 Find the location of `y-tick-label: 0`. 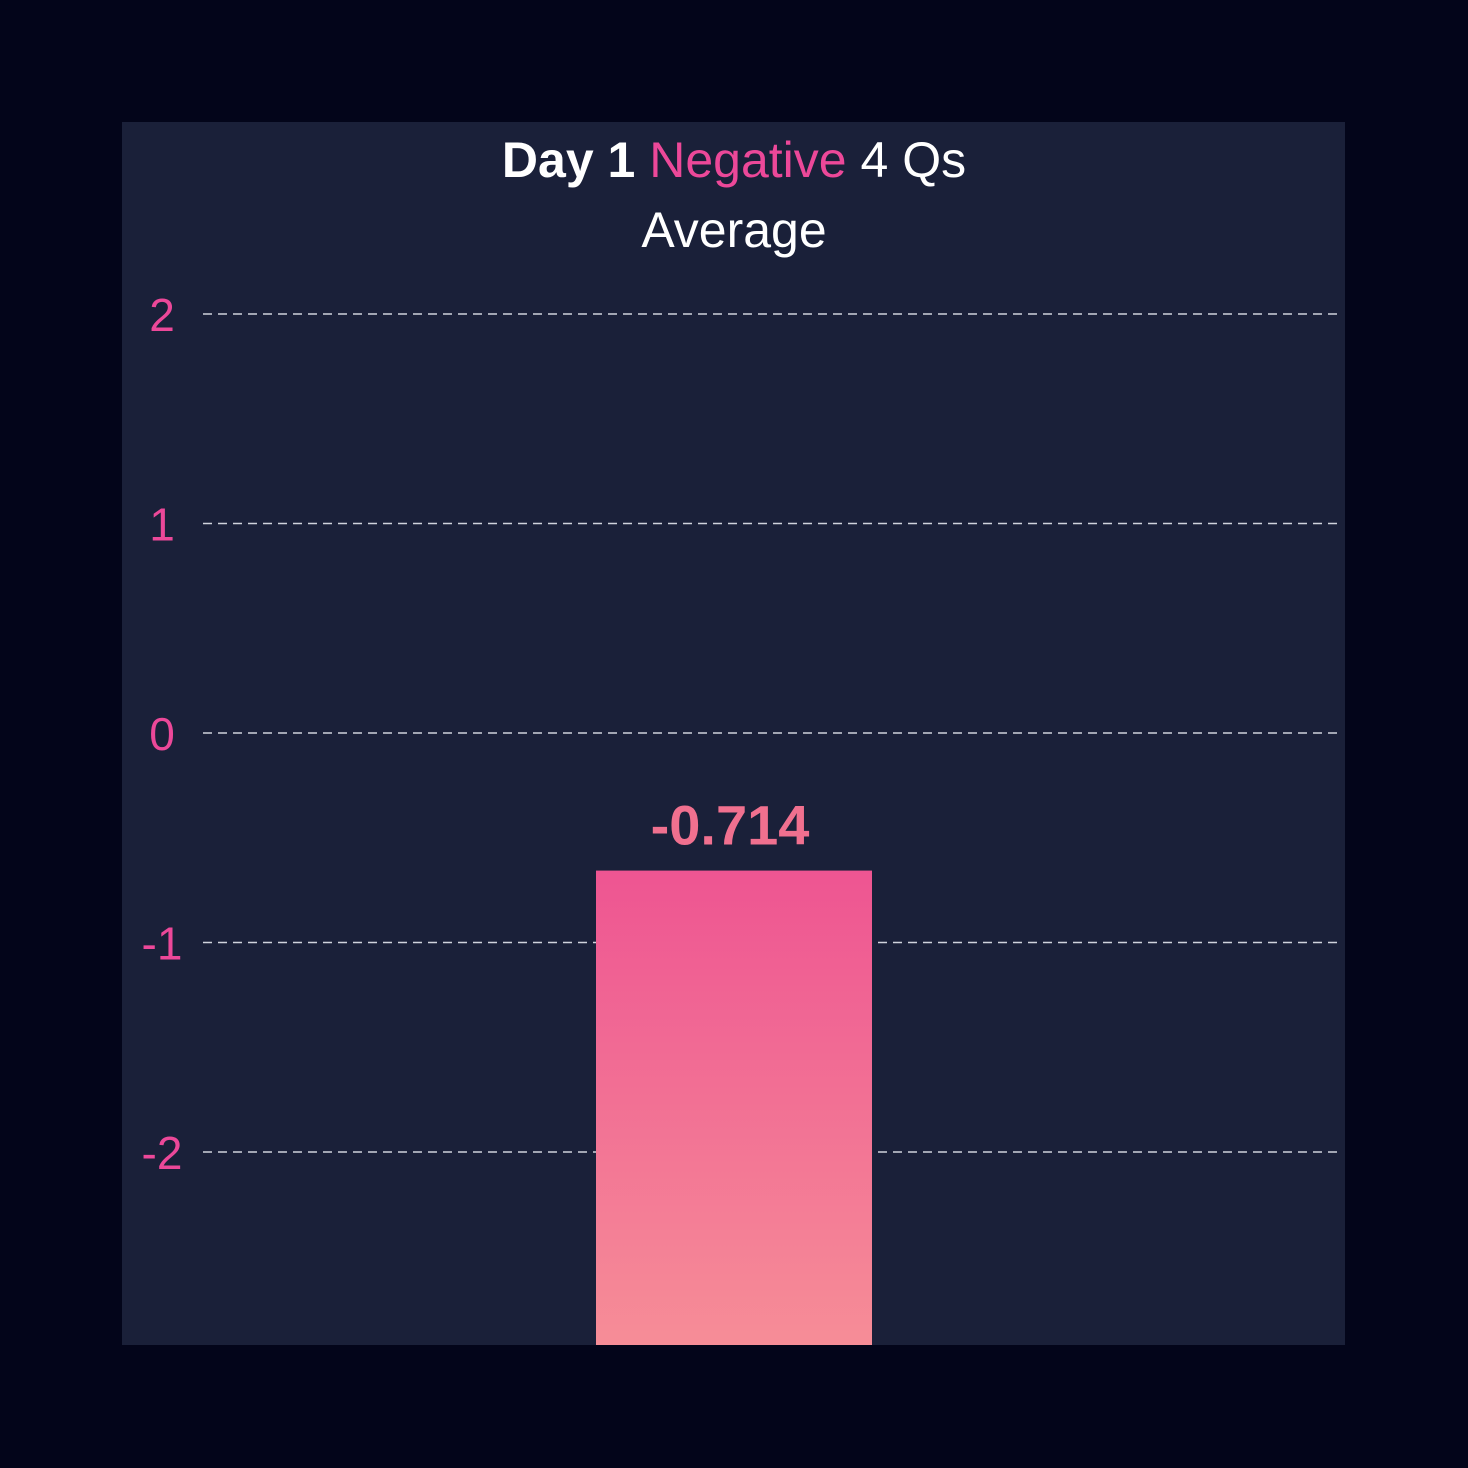

y-tick-label: 0 is located at coordinates (162, 734).